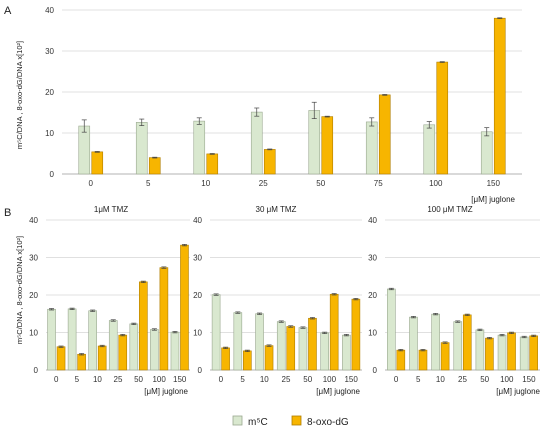 The height and width of the screenshot is (431, 550). What do you see at coordinates (493, 199) in the screenshot?
I see `x-axis-label-a: [μM] juglone` at bounding box center [493, 199].